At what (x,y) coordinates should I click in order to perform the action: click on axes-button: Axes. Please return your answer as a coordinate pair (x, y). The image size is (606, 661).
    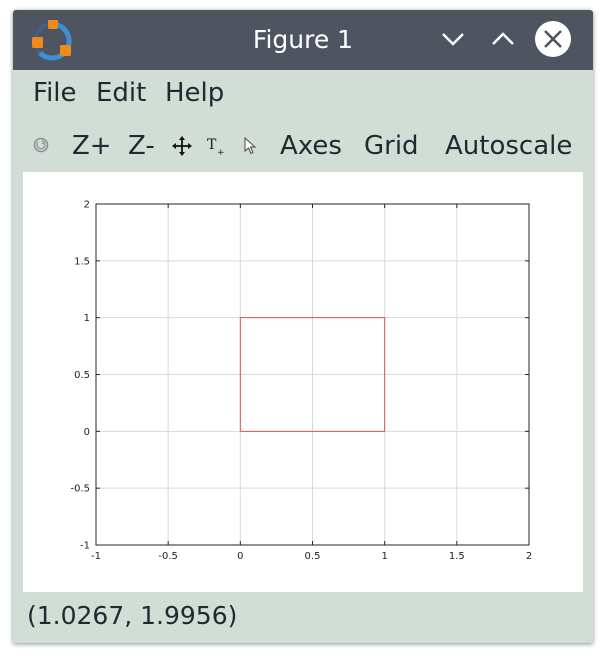
    Looking at the image, I should click on (311, 146).